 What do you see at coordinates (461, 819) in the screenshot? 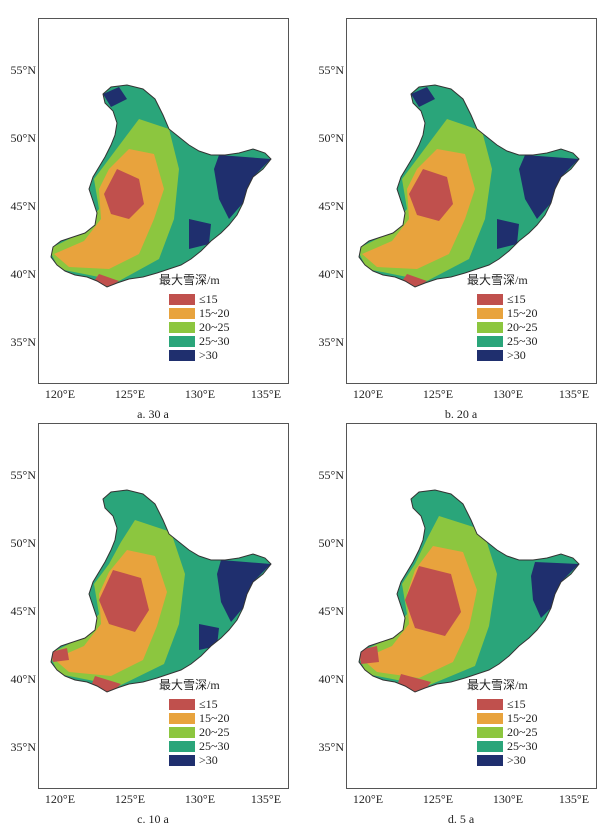
I see `panel-caption: d. 5 a` at bounding box center [461, 819].